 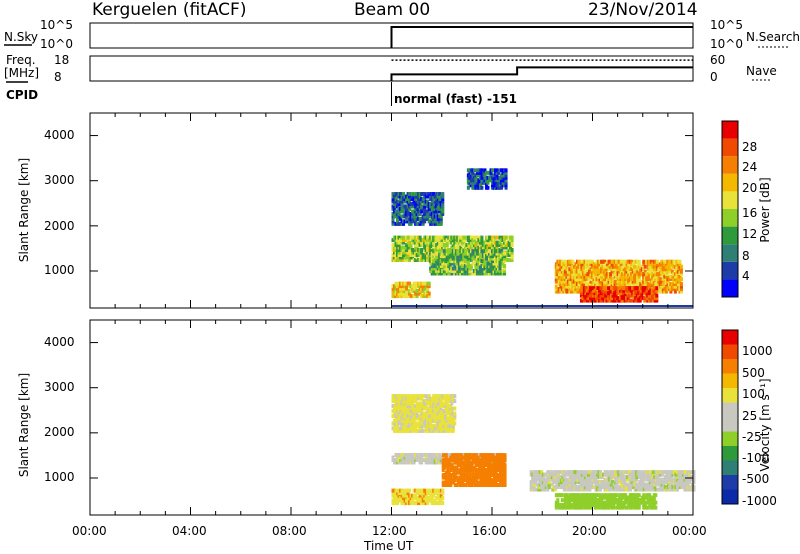 What do you see at coordinates (489, 531) in the screenshot?
I see `xtick: 16:00` at bounding box center [489, 531].